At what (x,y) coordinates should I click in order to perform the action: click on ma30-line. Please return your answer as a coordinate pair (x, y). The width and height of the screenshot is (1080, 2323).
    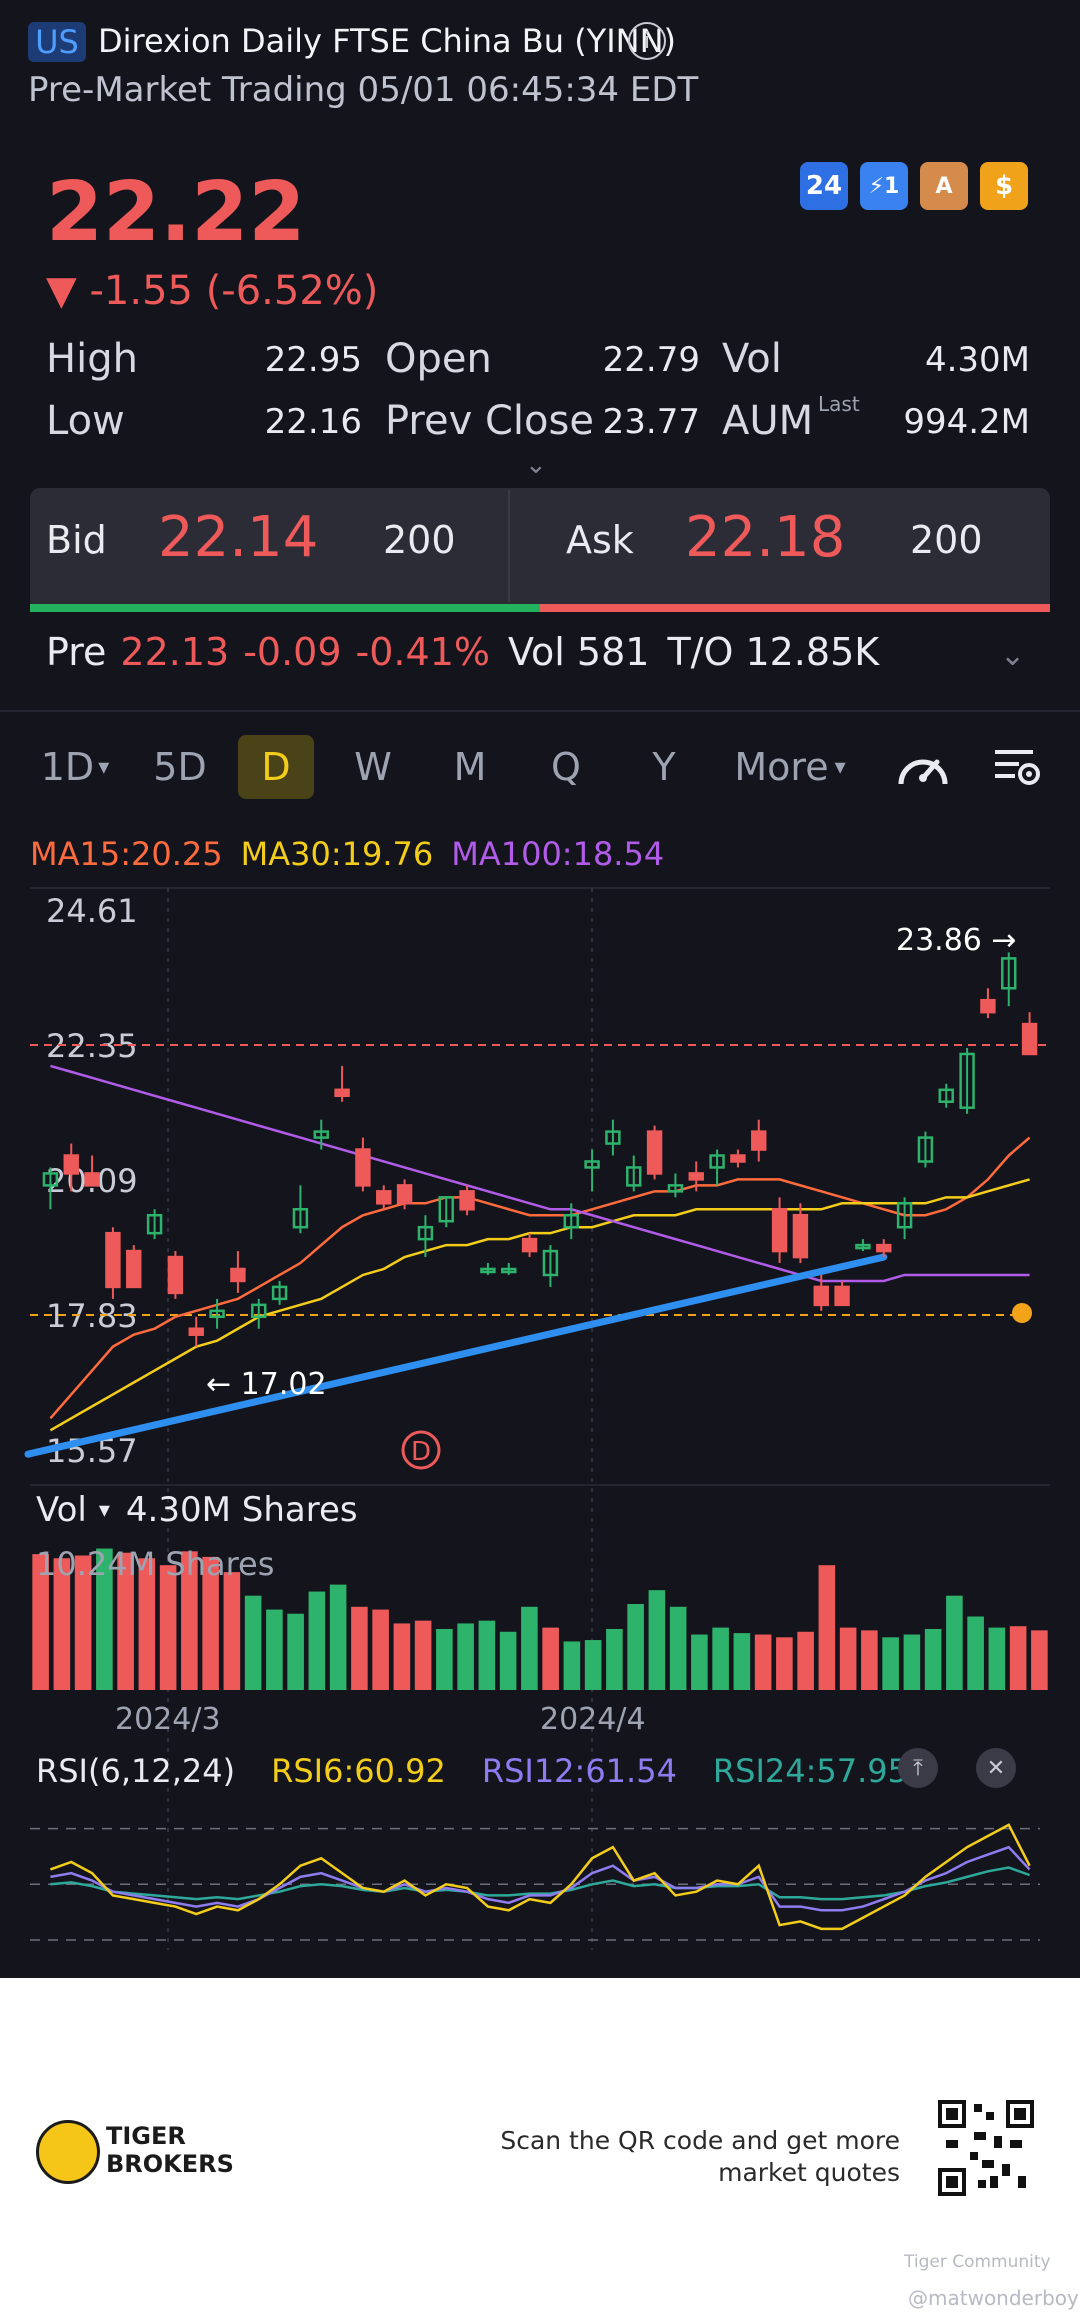
    Looking at the image, I should click on (539, 1305).